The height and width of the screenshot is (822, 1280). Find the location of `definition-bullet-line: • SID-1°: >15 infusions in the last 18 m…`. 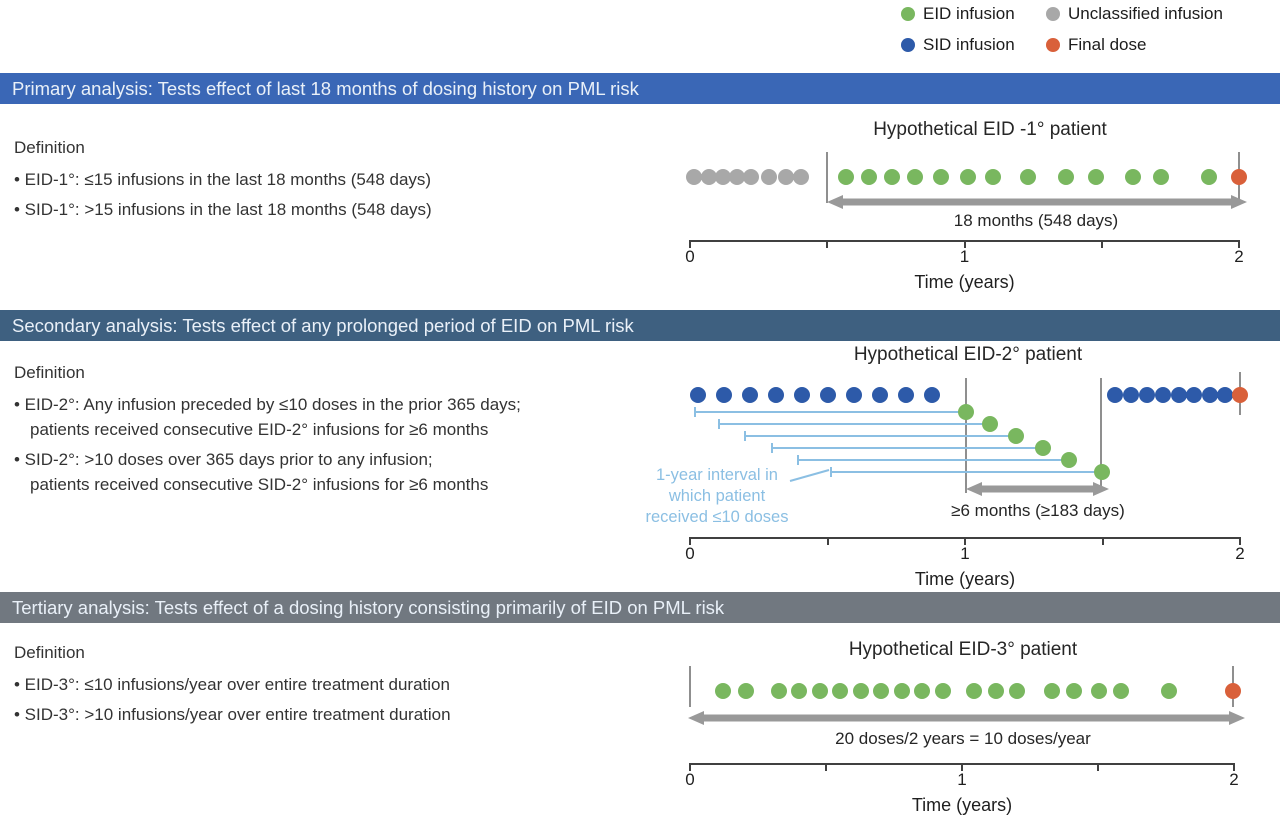

definition-bullet-line: • SID-1°: >15 infusions in the last 18 m… is located at coordinates (223, 209).